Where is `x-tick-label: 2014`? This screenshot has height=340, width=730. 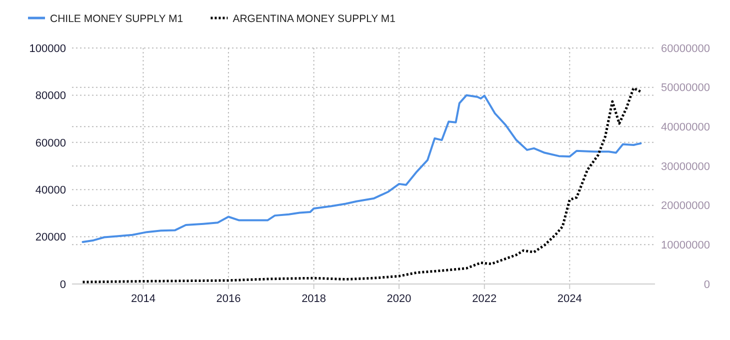
x-tick-label: 2014 is located at coordinates (143, 299).